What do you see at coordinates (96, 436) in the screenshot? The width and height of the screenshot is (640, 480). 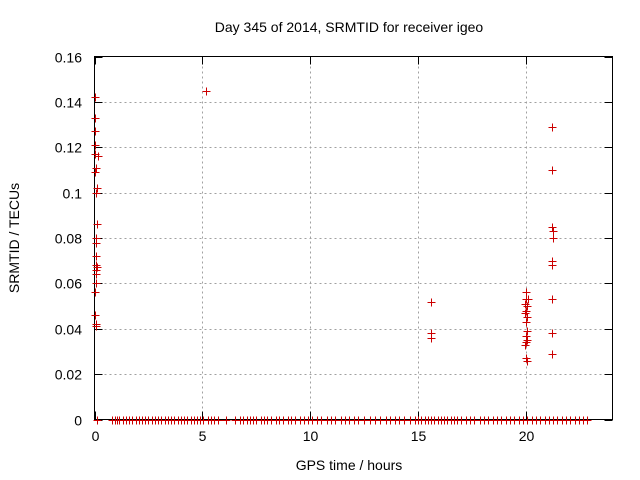 I see `x-tick-label: 0` at bounding box center [96, 436].